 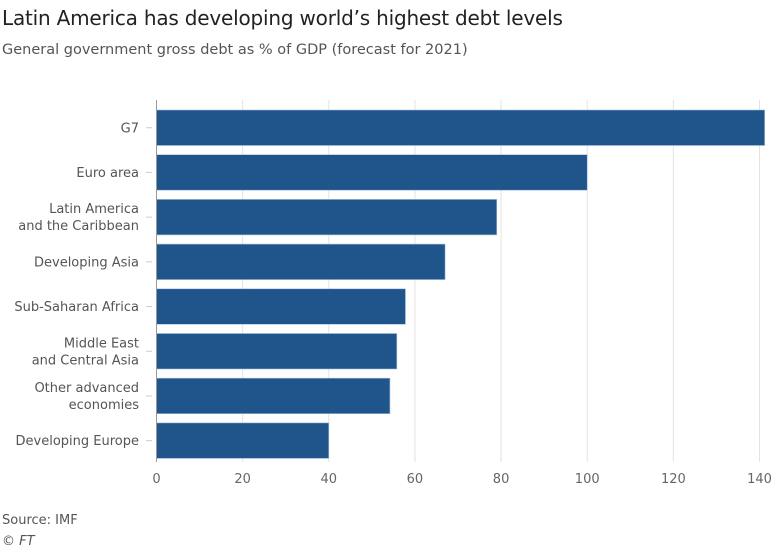 What do you see at coordinates (78, 226) in the screenshot?
I see `category-label: and the Caribbean` at bounding box center [78, 226].